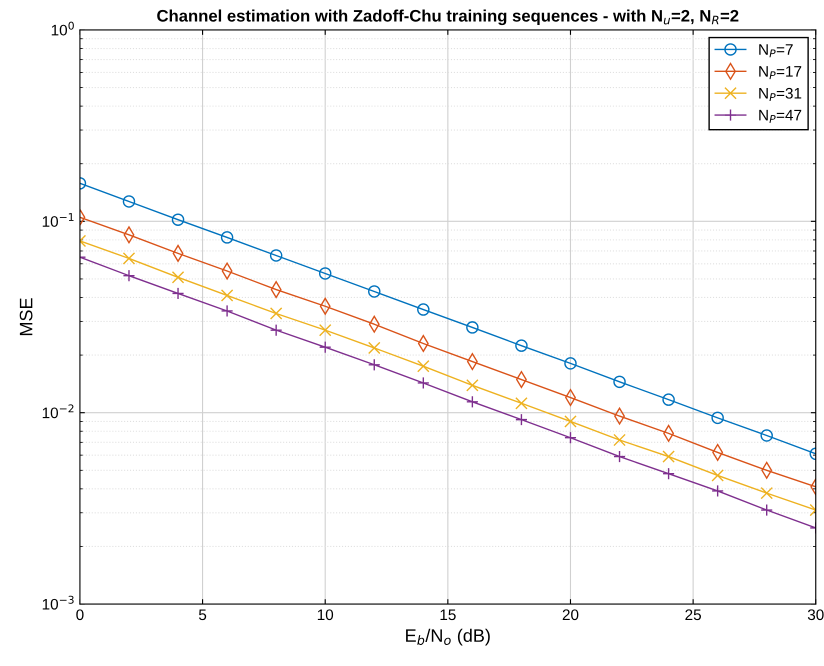 Image resolution: width=824 pixels, height=666 pixels. I want to click on x-tick-label: 5, so click(202, 614).